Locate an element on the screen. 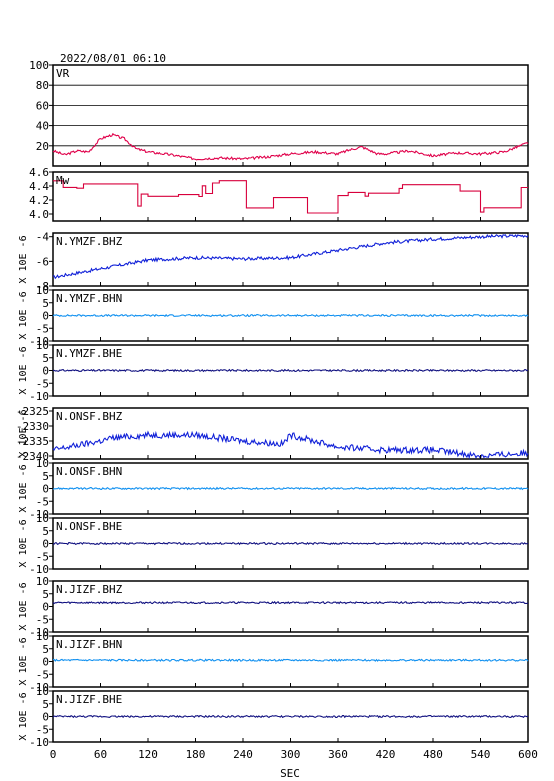  y-tick-label: -2330 is located at coordinates (32, 426).